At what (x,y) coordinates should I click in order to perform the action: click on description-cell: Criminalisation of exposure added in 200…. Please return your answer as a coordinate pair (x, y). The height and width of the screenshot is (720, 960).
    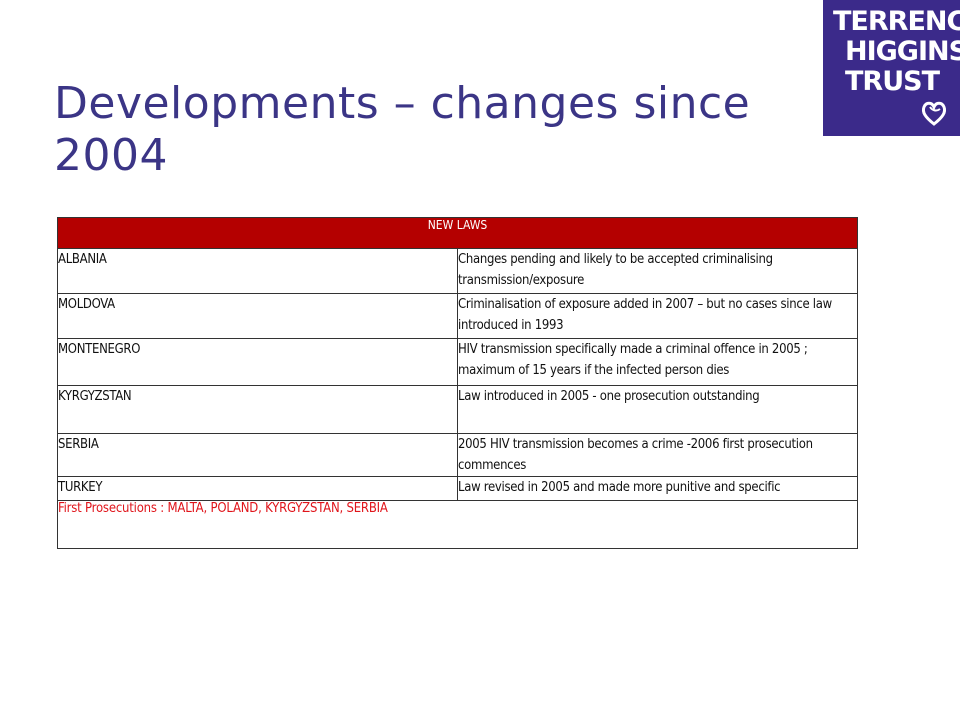
    Looking at the image, I should click on (657, 316).